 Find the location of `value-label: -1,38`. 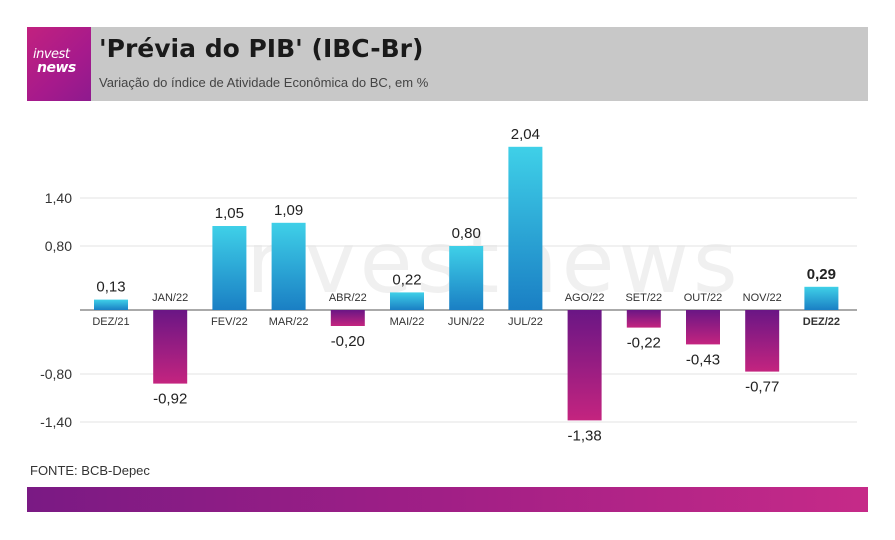

value-label: -1,38 is located at coordinates (584, 435).